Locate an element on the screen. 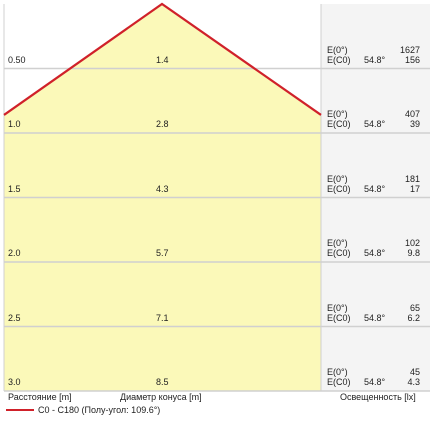 This screenshot has width=430, height=430. distance-value: 1.5 is located at coordinates (14, 188).